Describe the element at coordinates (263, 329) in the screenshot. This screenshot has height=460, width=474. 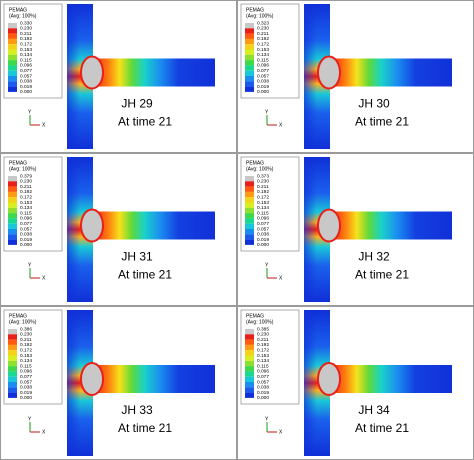
I see `legend-value: 0.385` at that location.